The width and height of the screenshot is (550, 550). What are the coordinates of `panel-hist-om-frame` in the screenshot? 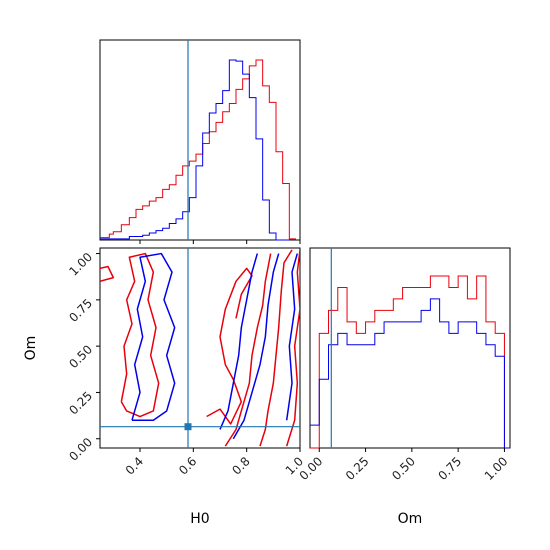 It's located at (410, 348).